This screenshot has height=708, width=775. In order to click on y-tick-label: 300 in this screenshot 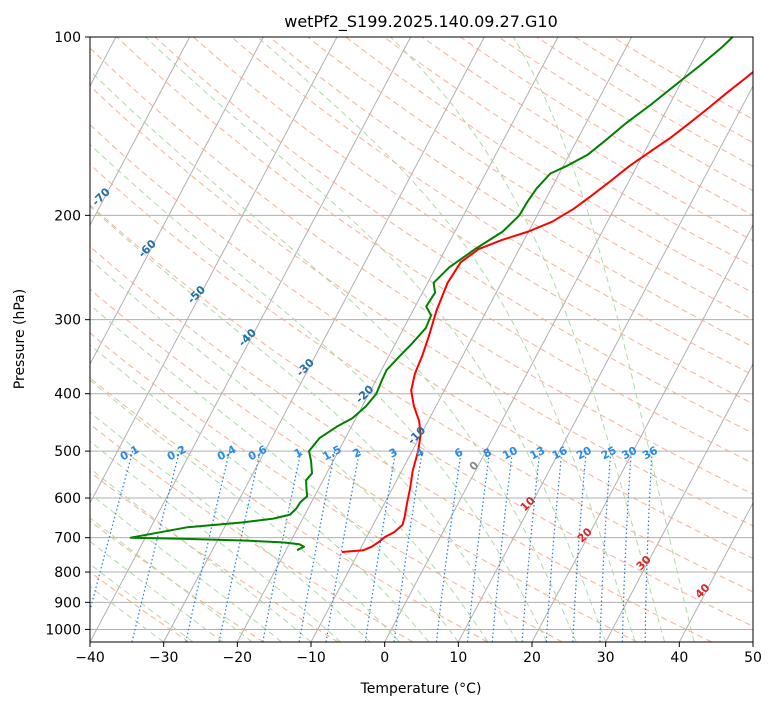, I will do `click(67, 321)`.